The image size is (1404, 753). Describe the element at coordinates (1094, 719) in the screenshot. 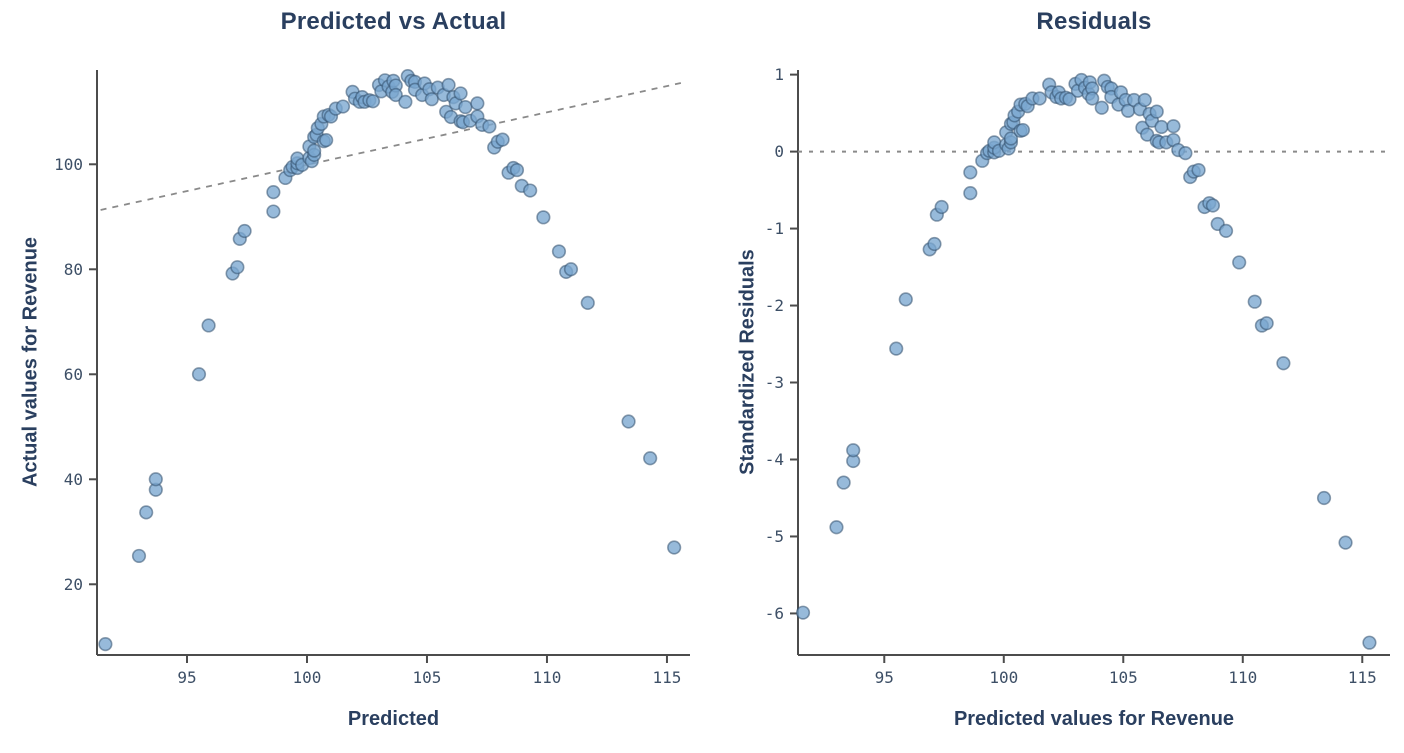

I see `x-axis-title-predicted-values-for-revenue: Predicted values for Revenue` at that location.